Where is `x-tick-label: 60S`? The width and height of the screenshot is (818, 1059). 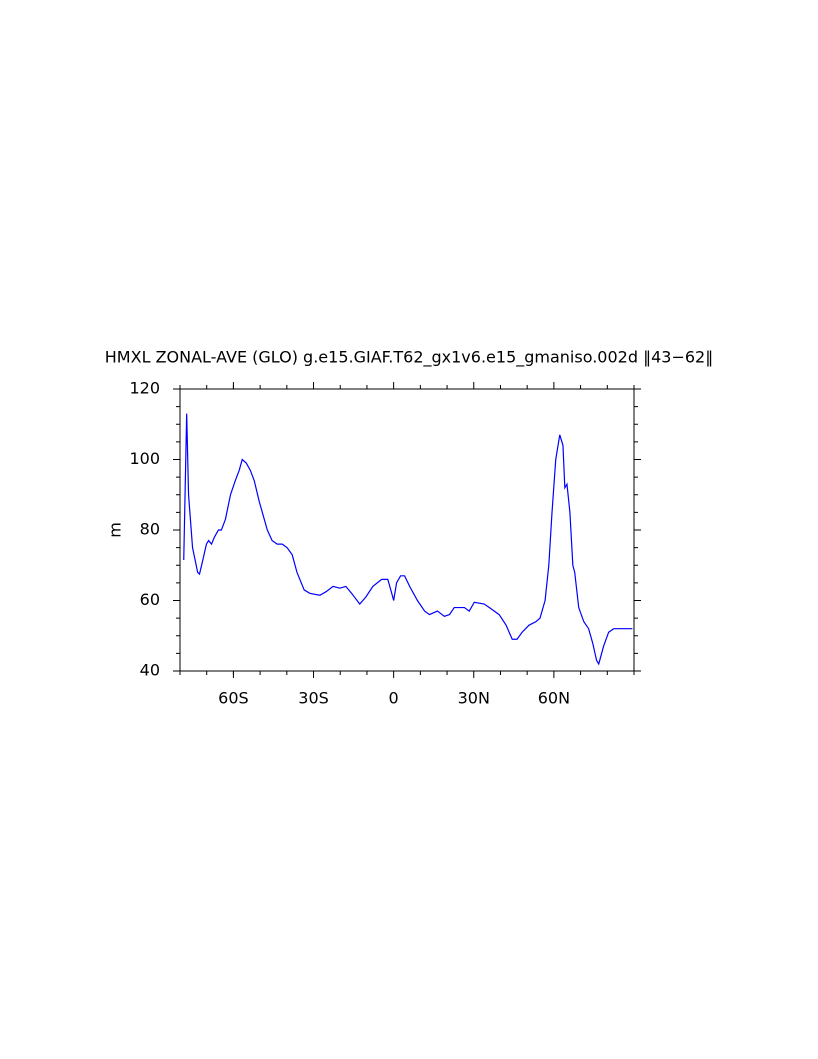
x-tick-label: 60S is located at coordinates (233, 698).